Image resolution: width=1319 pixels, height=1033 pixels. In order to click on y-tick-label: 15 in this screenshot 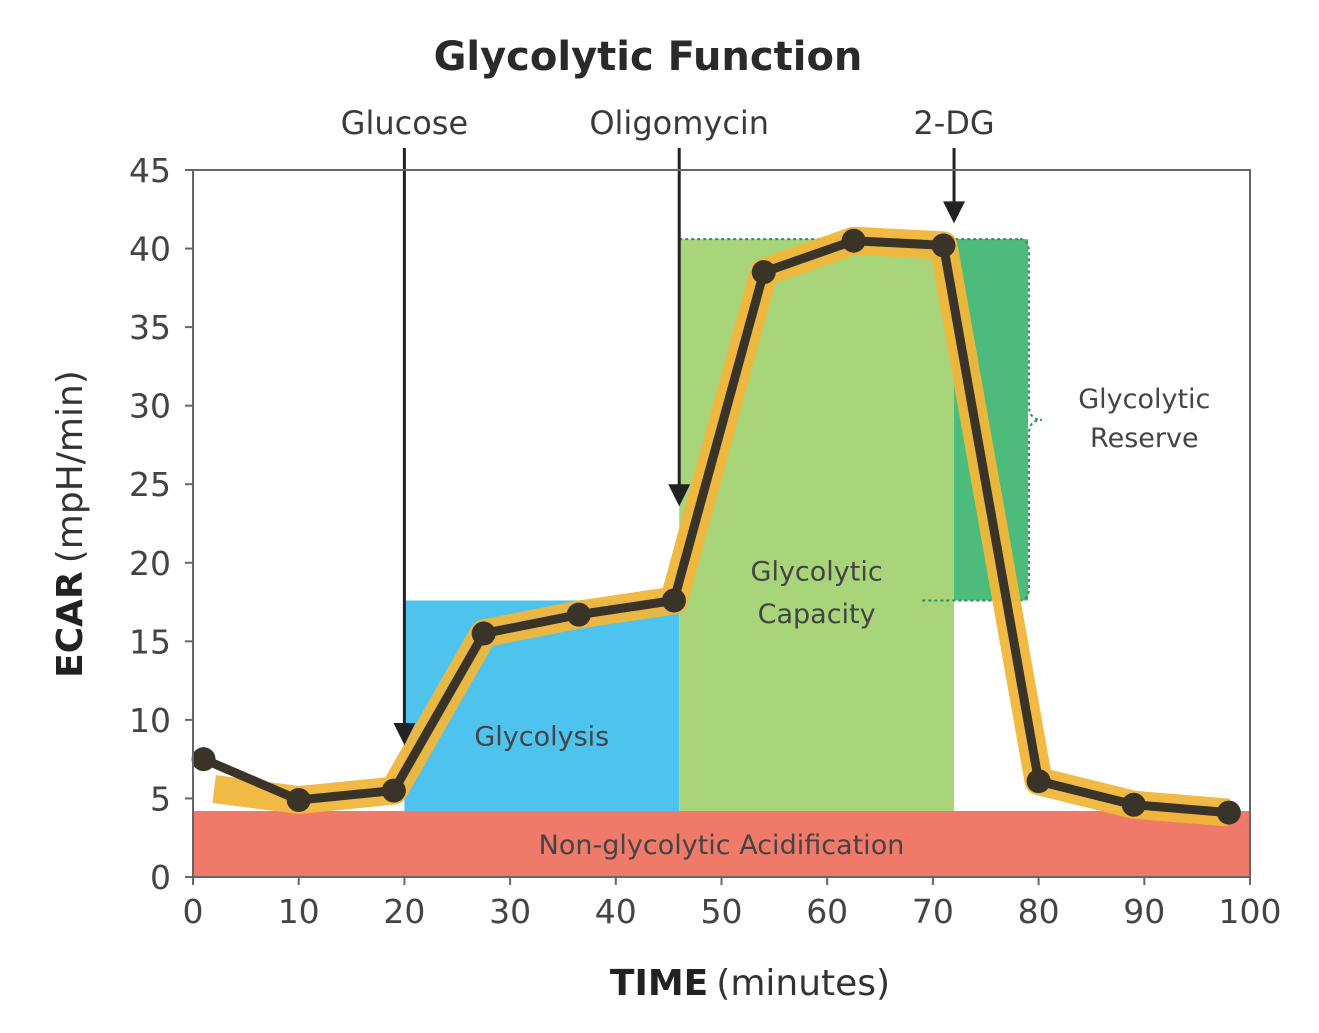, I will do `click(150, 641)`.